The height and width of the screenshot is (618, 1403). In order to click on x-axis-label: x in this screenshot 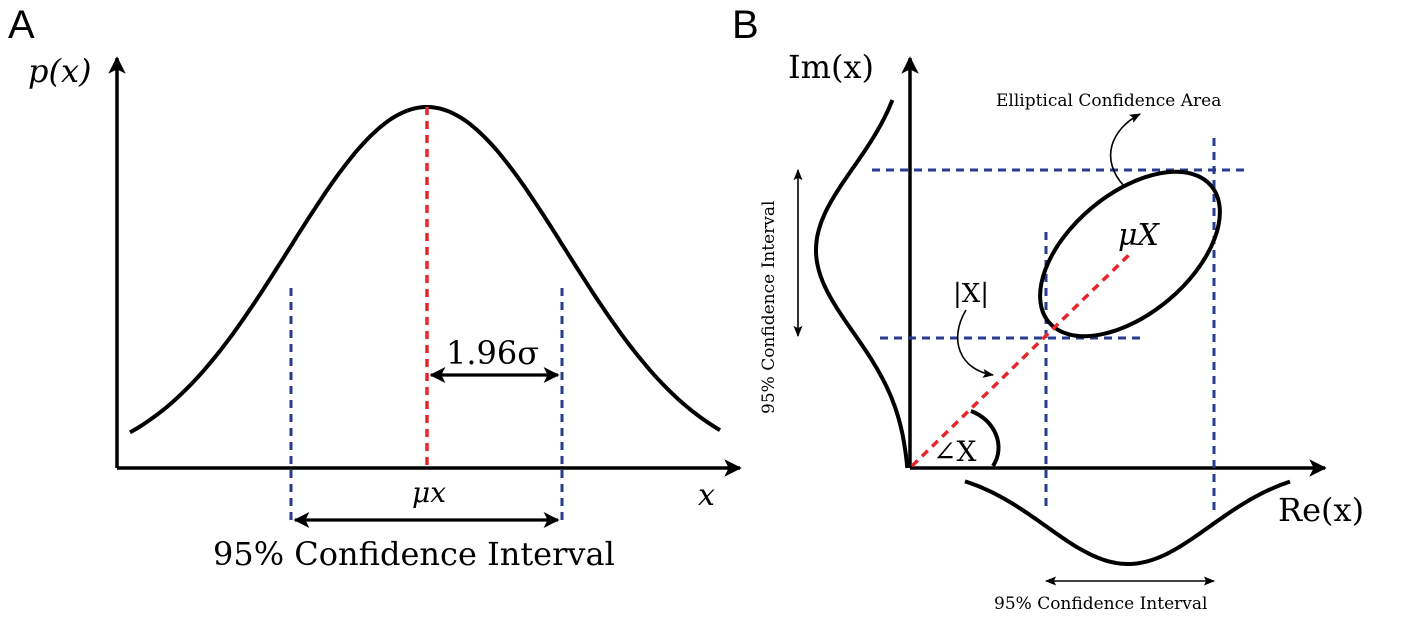, I will do `click(706, 495)`.